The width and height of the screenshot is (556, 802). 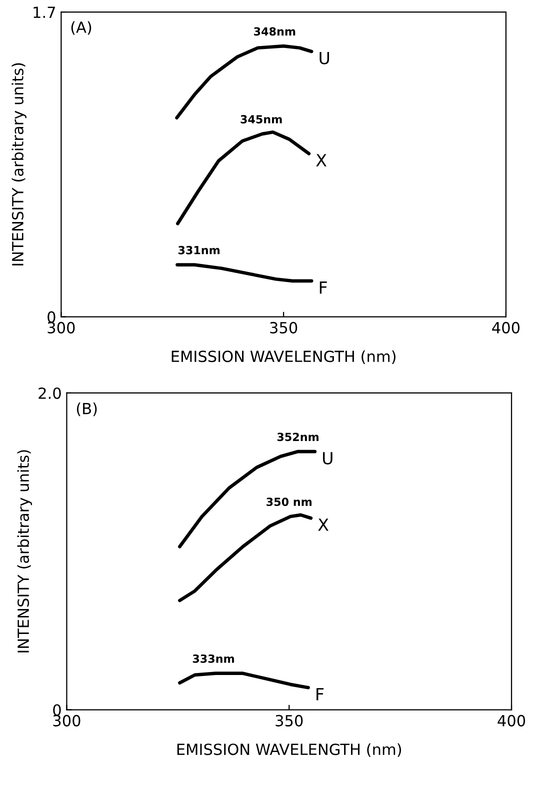 What do you see at coordinates (261, 119) in the screenshot?
I see `annotation: 345nm` at bounding box center [261, 119].